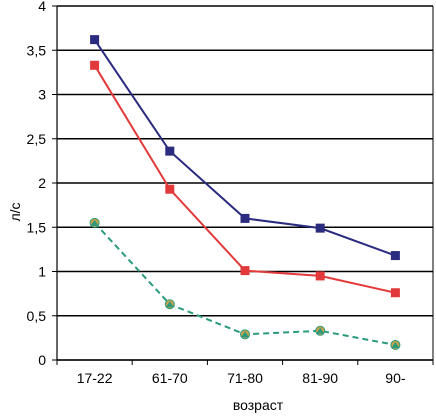  Describe the element at coordinates (37, 50) in the screenshot. I see `y-tick-label: 3,5` at that location.